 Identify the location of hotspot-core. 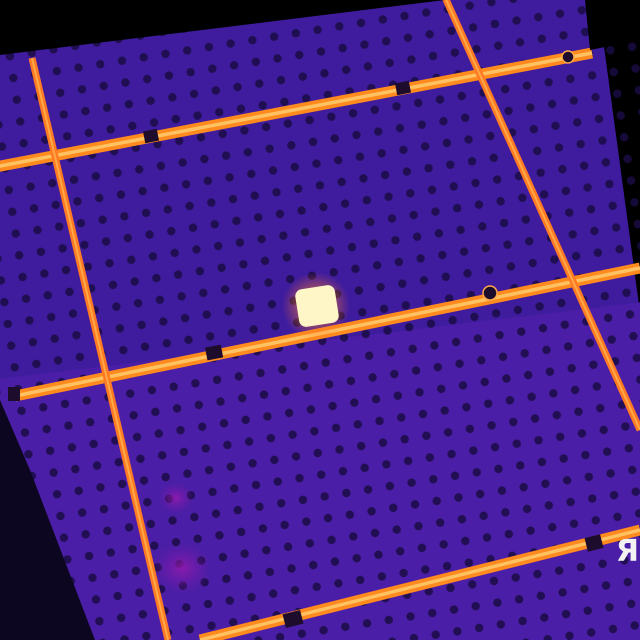
(317, 306).